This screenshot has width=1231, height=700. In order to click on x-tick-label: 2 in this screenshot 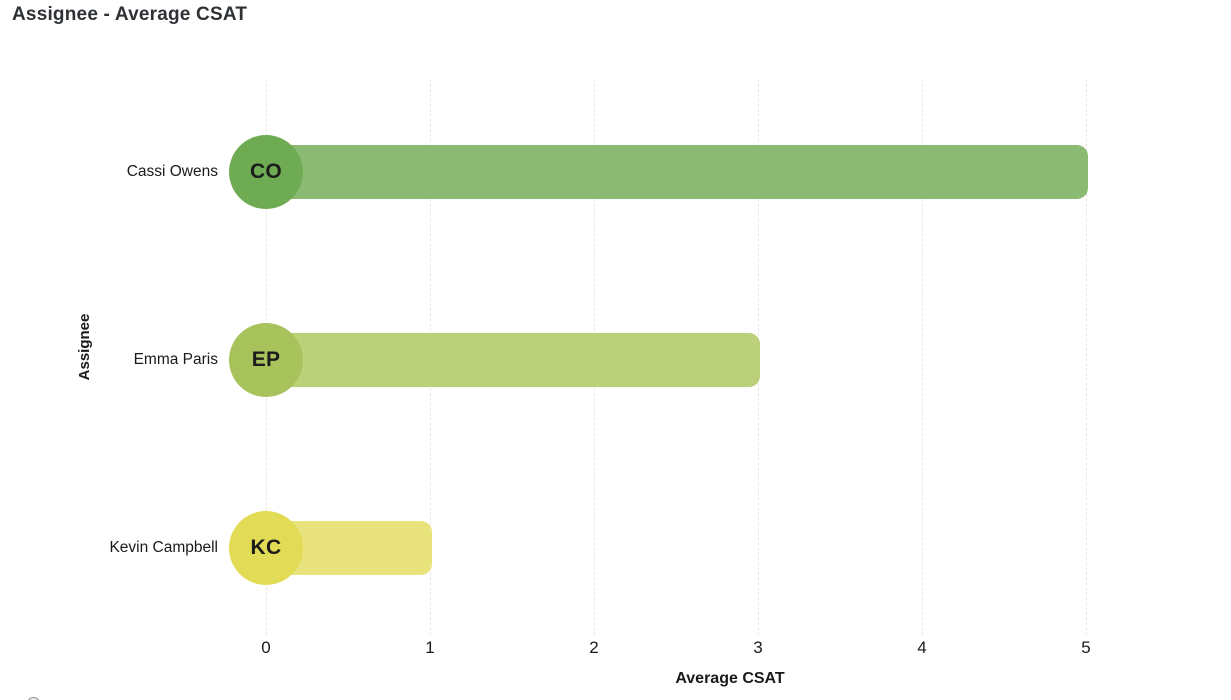, I will do `click(594, 647)`.